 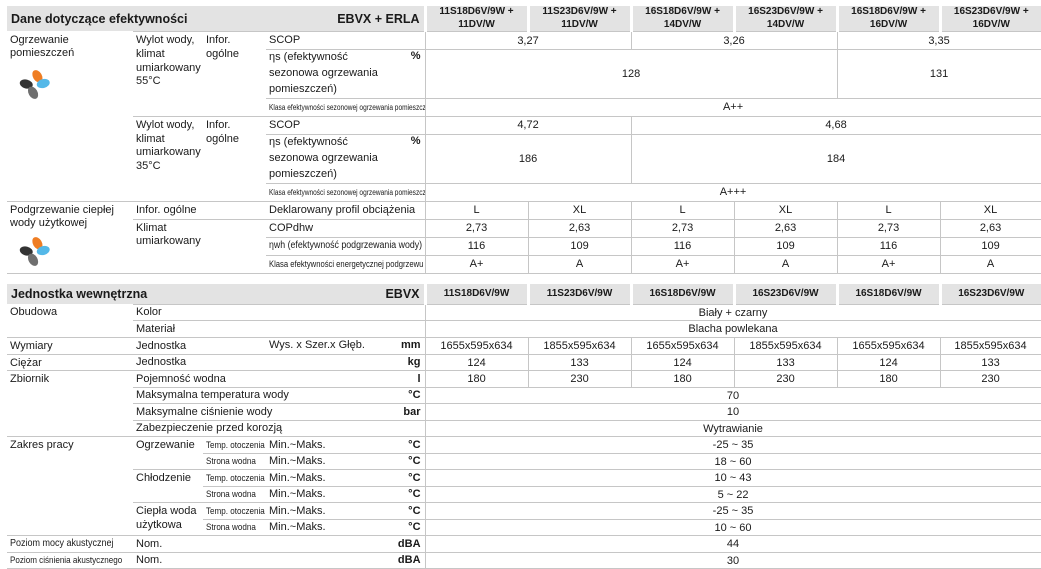 What do you see at coordinates (216, 294) in the screenshot?
I see `section-header: Jednostka wewnętrzna EBVX` at bounding box center [216, 294].